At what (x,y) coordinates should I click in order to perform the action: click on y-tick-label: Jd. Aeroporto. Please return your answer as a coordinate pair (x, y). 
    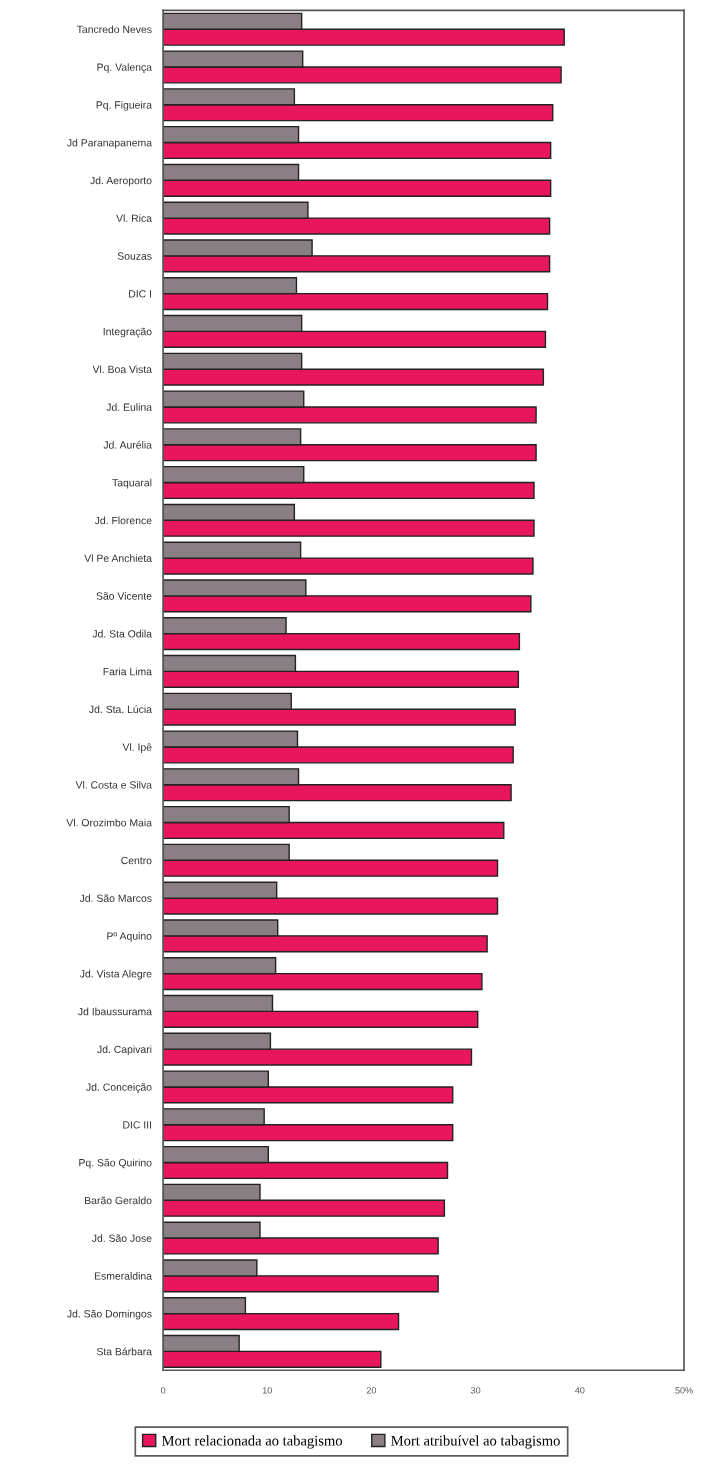
    Looking at the image, I should click on (121, 181).